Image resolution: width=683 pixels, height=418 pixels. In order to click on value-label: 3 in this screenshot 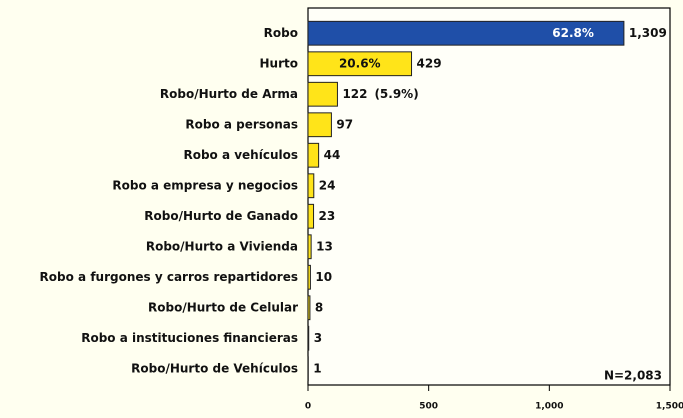, I will do `click(318, 338)`.